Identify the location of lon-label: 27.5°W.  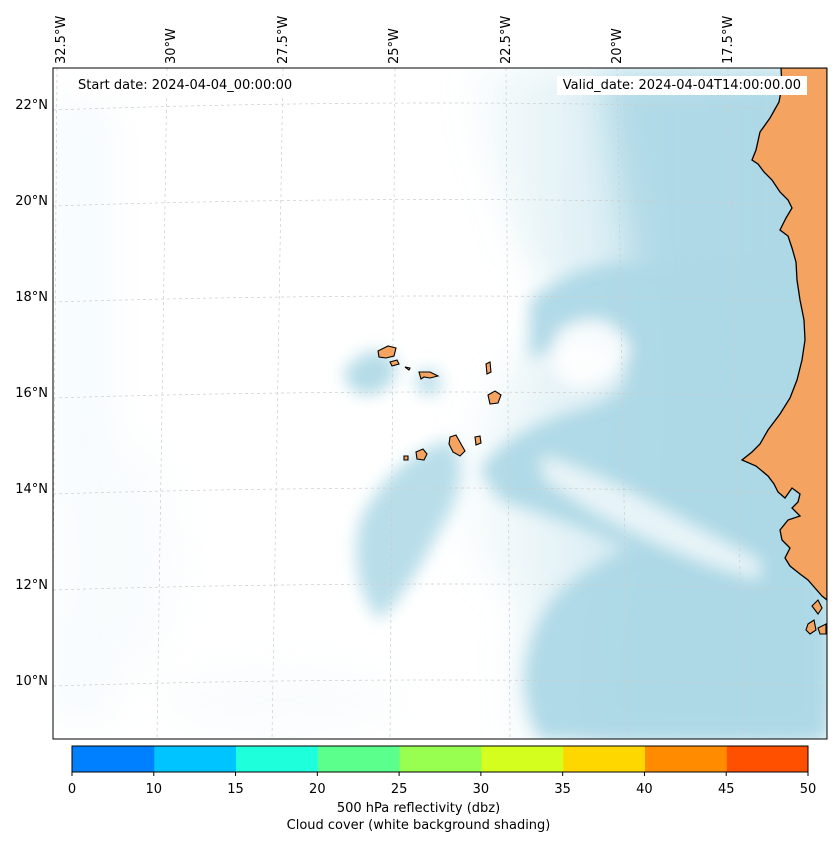
(283, 39).